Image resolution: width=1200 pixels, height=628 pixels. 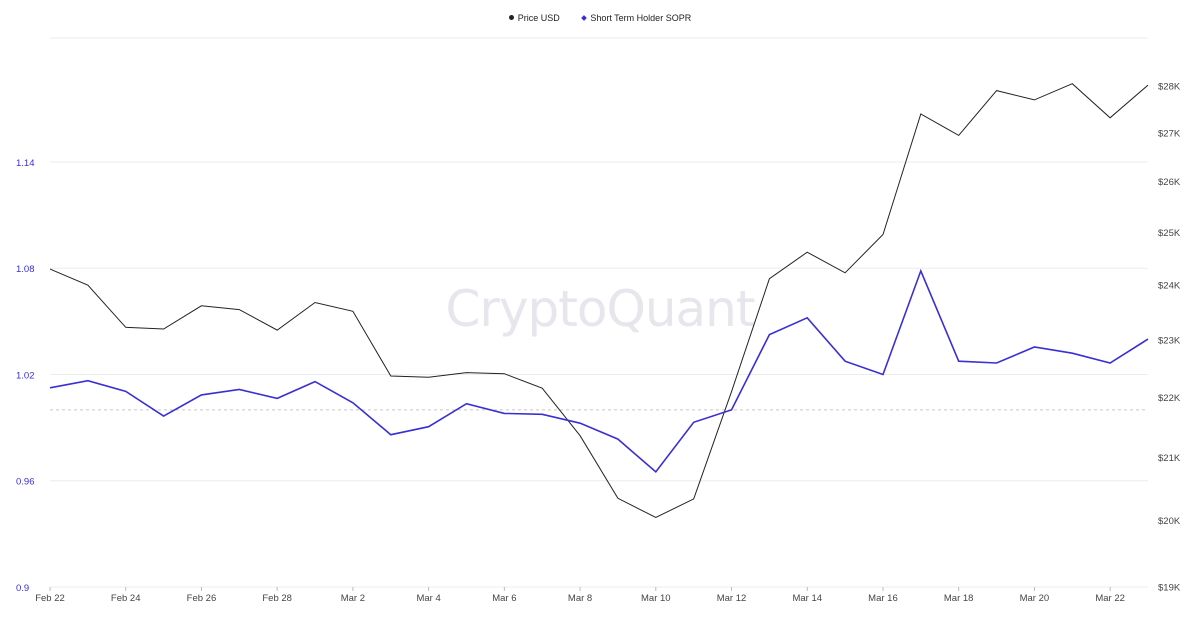 What do you see at coordinates (22, 588) in the screenshot?
I see `y-left-tick-label: 0.9` at bounding box center [22, 588].